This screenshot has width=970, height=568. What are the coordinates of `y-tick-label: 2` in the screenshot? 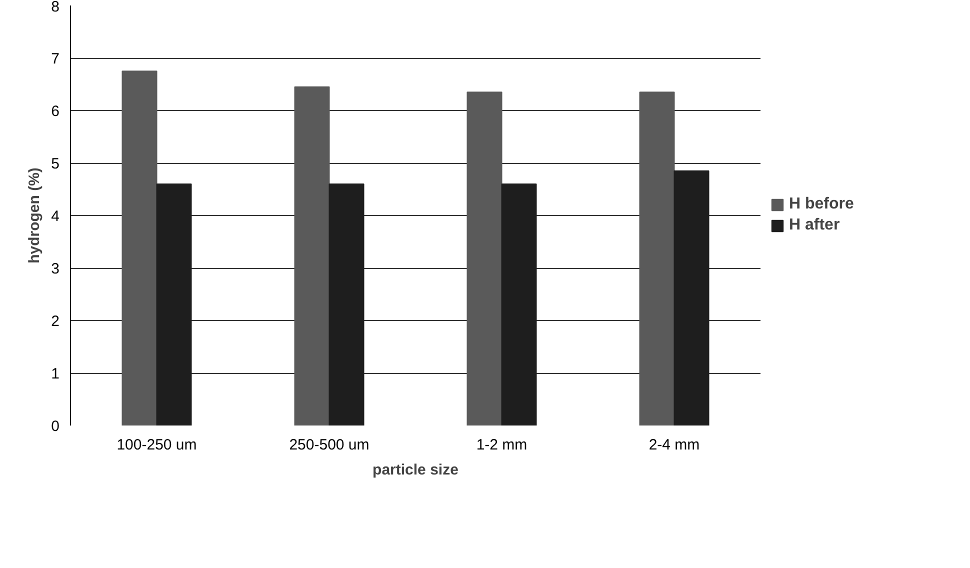 It's located at (55, 321).